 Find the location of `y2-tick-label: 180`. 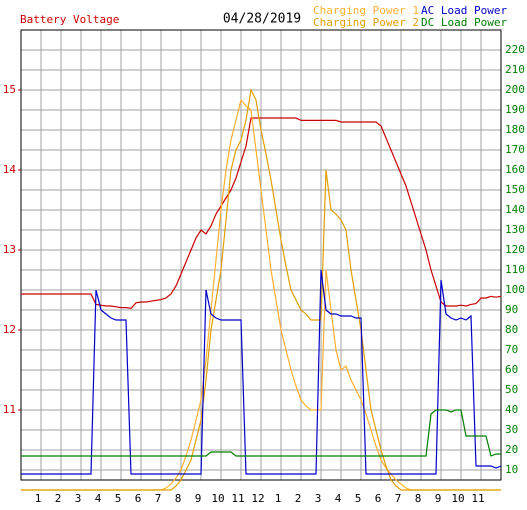

y2-tick-label: 180 is located at coordinates (515, 129).